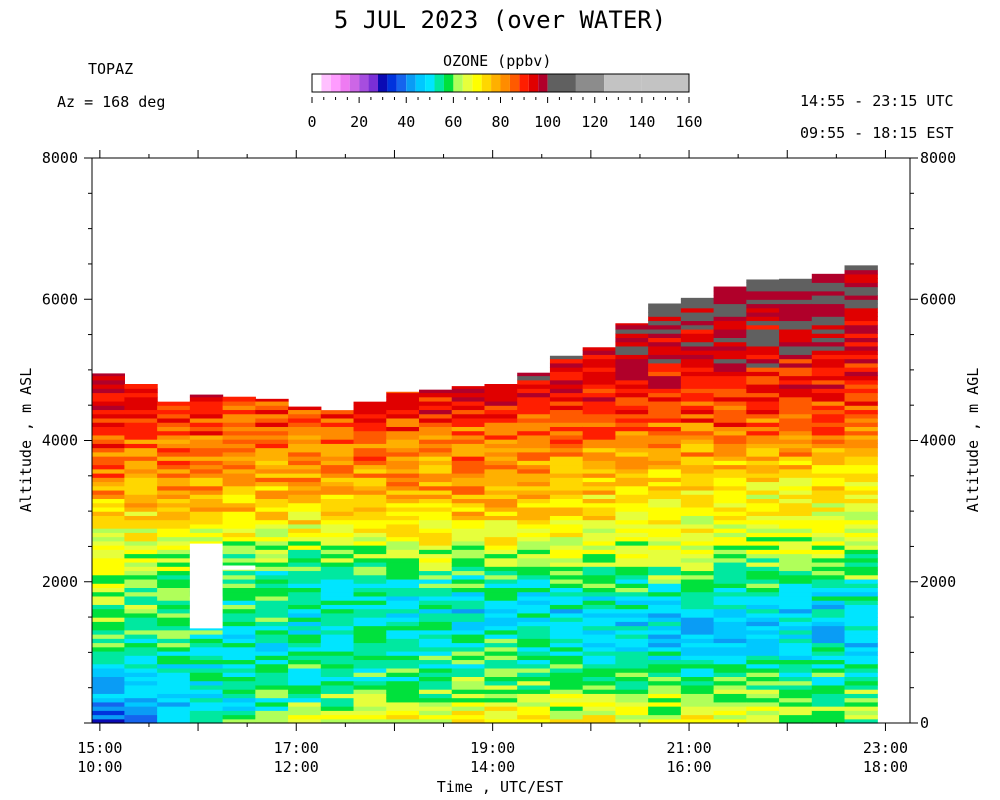 The height and width of the screenshot is (800, 1000). I want to click on colorbar-tick-label: 0, so click(311, 122).